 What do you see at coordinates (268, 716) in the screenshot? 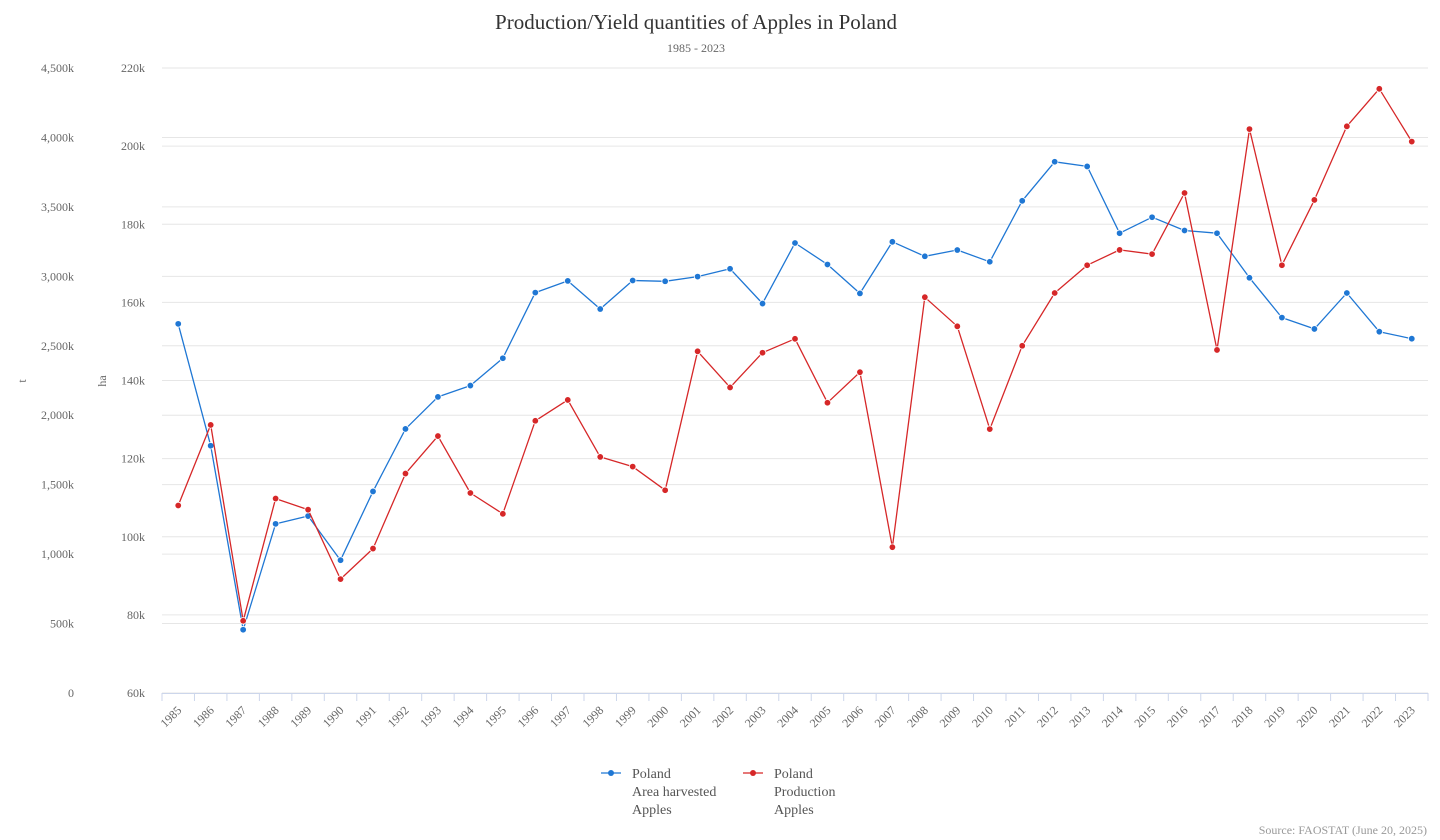
I see `x-tick-label: 1988` at bounding box center [268, 716].